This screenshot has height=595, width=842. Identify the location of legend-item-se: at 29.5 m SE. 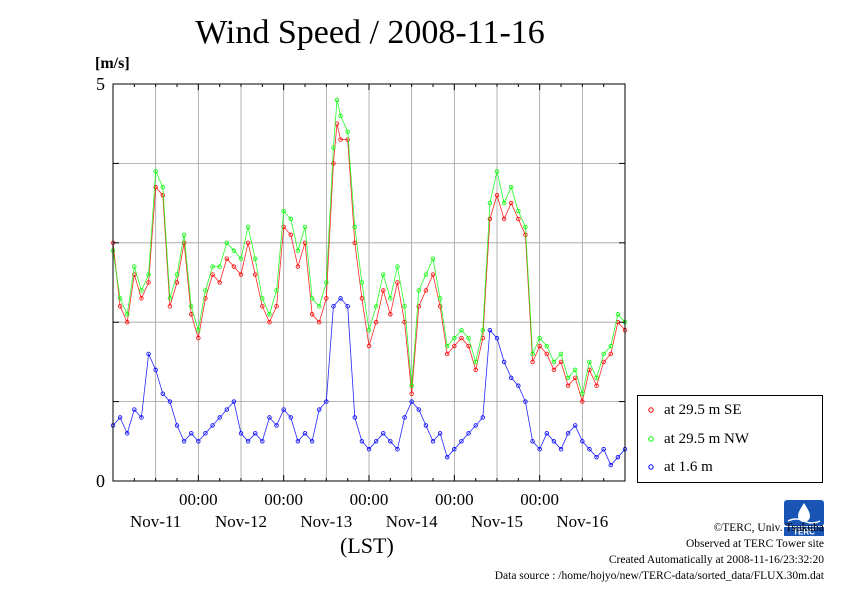
(693, 410).